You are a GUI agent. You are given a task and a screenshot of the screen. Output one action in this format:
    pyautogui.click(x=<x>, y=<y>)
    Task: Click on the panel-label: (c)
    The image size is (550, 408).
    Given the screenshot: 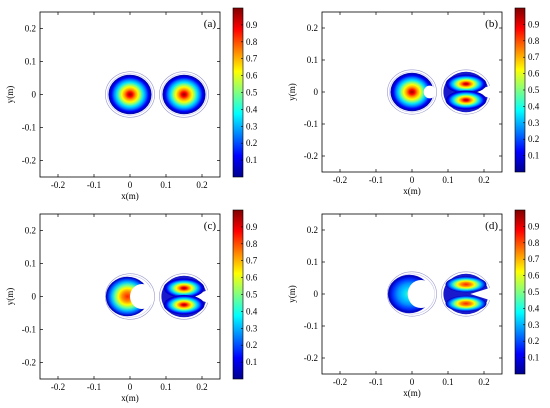 What is the action you would take?
    pyautogui.click(x=210, y=226)
    